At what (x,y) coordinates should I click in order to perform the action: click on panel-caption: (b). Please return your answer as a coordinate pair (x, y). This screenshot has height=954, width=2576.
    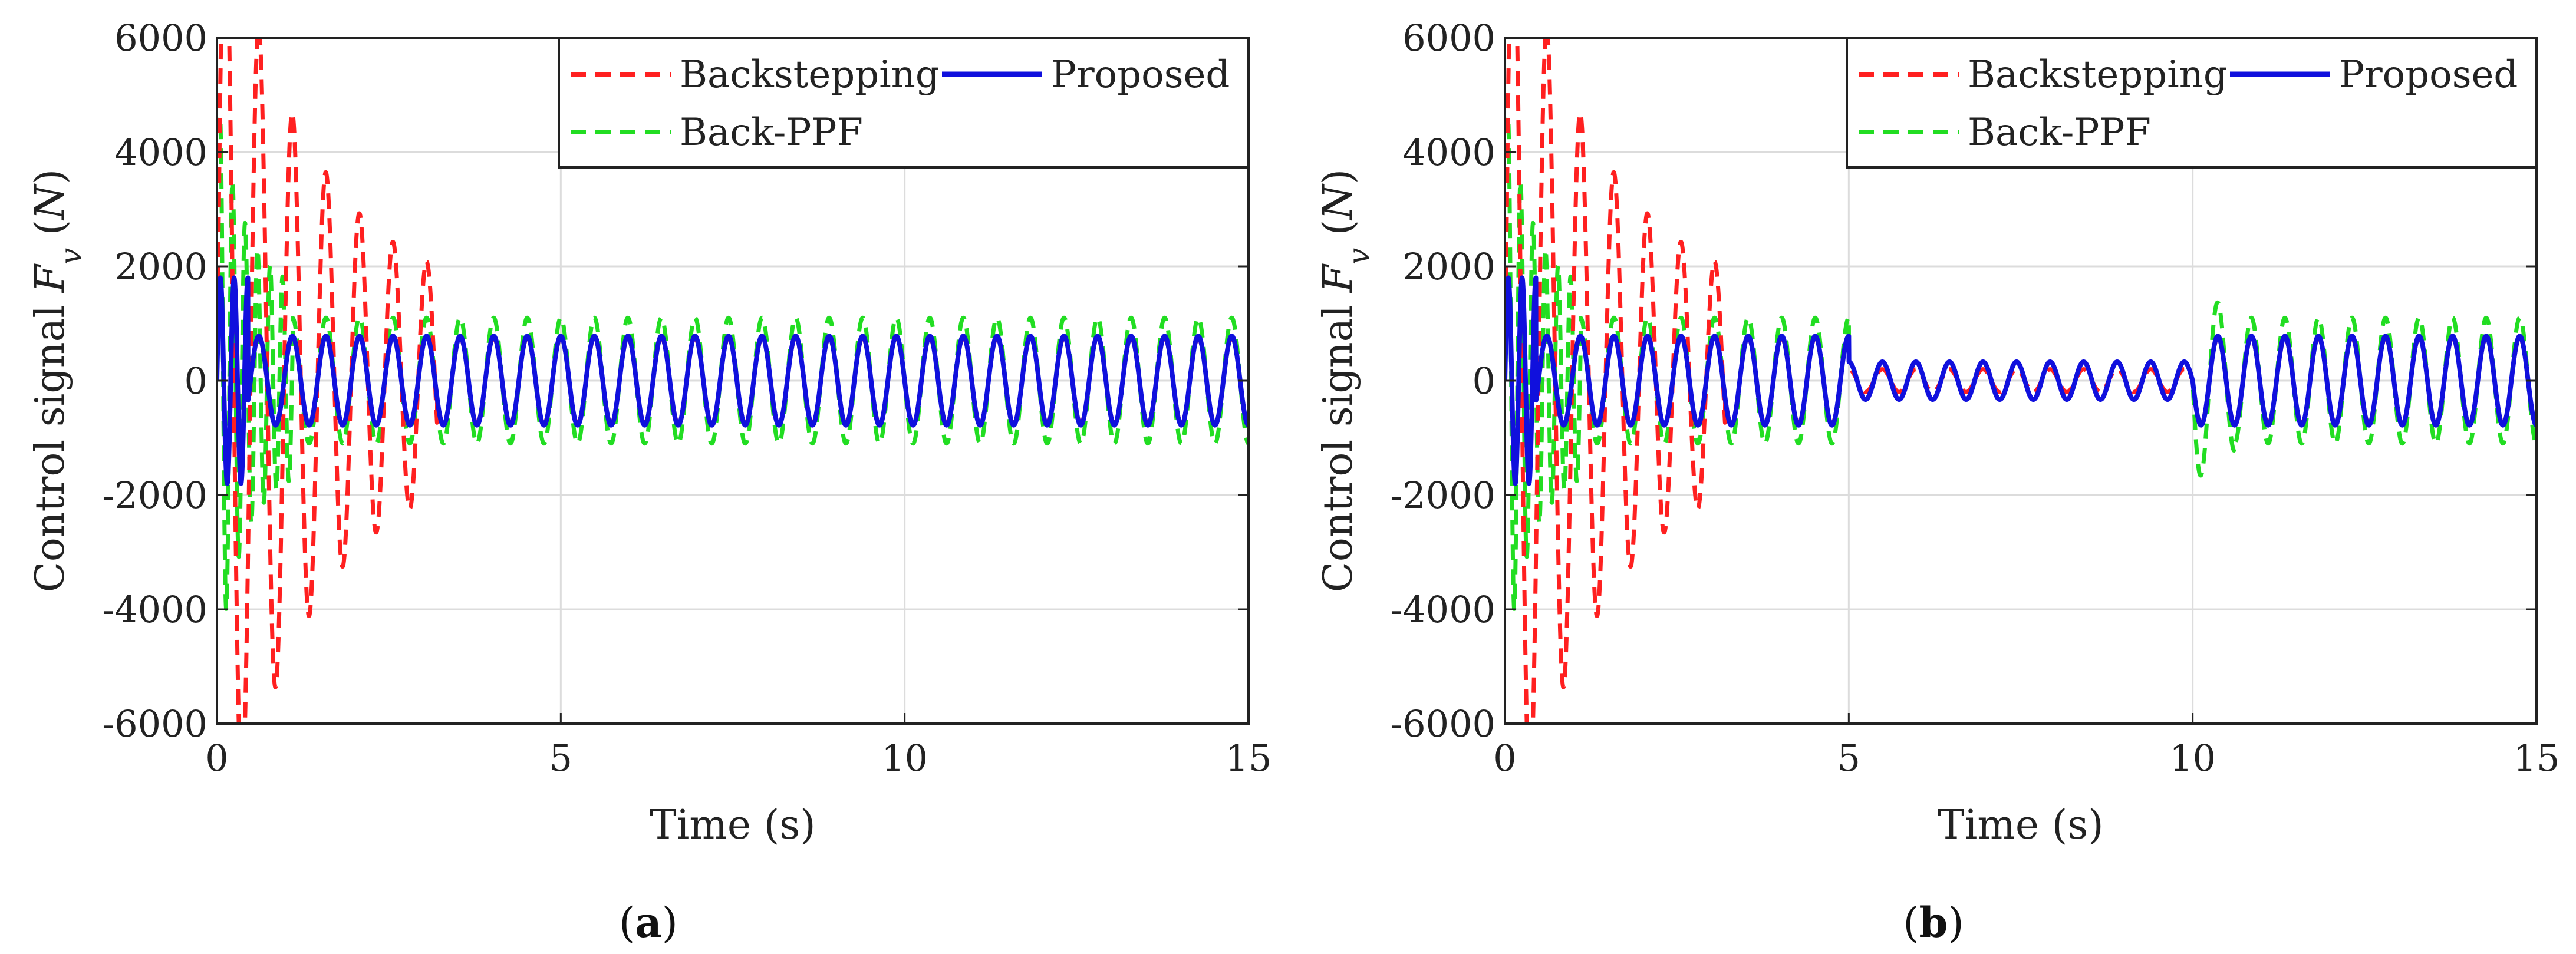
    Looking at the image, I should click on (1933, 922).